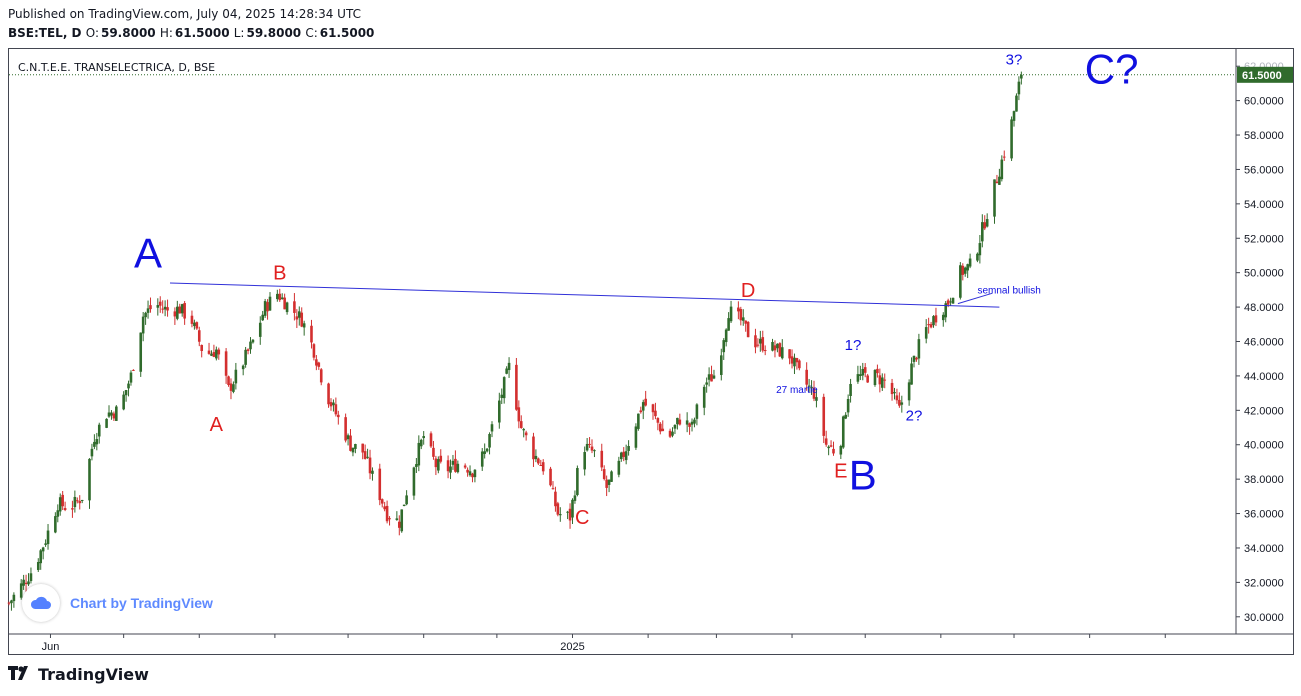 This screenshot has width=1301, height=696. What do you see at coordinates (1264, 205) in the screenshot?
I see `y-tick-label: 54.0000` at bounding box center [1264, 205].